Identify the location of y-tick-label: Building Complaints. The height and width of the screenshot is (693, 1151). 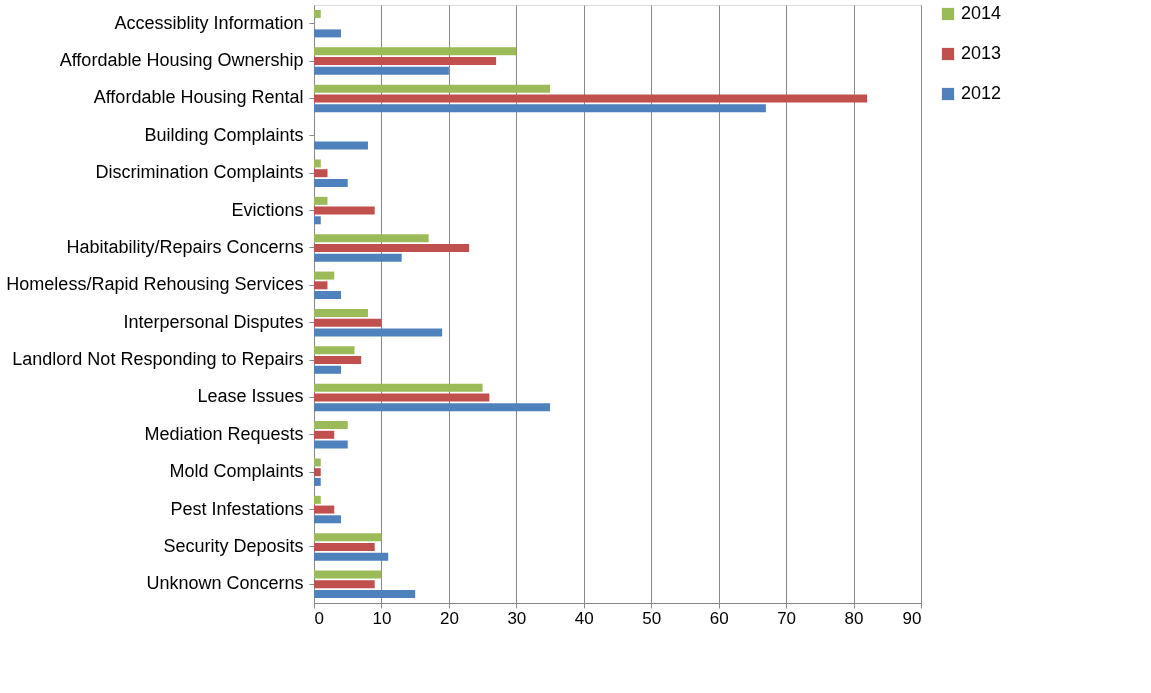
(224, 134).